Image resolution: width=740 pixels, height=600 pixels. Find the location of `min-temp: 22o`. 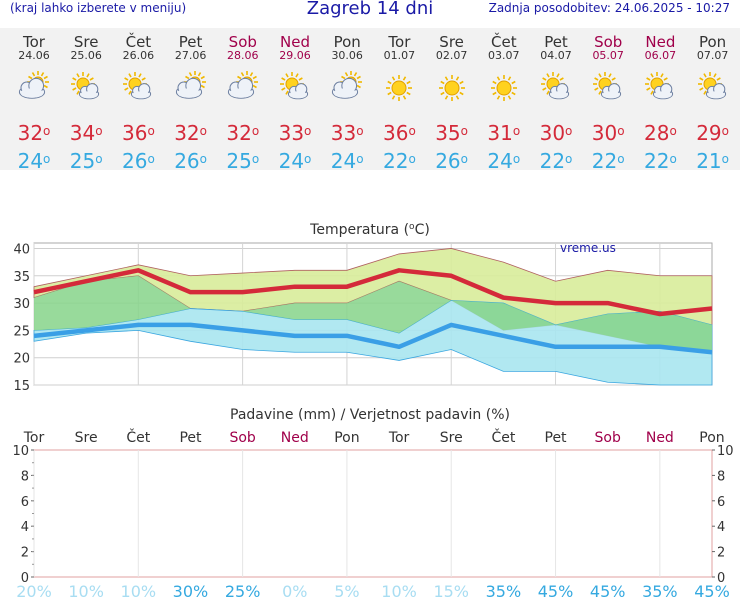

min-temp: 22o is located at coordinates (608, 161).